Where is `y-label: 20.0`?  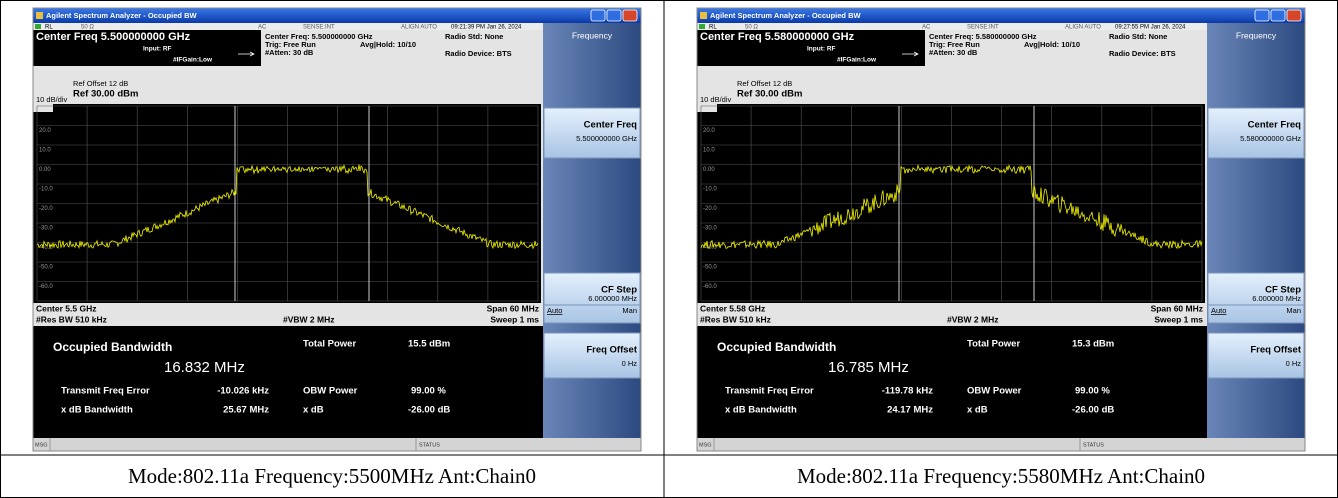 y-label: 20.0 is located at coordinates (709, 131).